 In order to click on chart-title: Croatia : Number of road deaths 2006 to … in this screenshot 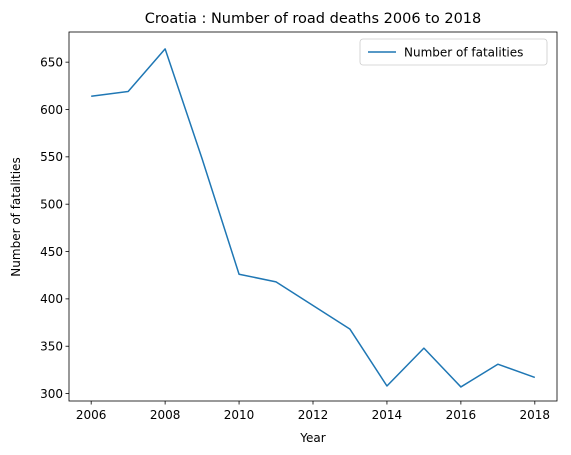, I will do `click(313, 19)`.